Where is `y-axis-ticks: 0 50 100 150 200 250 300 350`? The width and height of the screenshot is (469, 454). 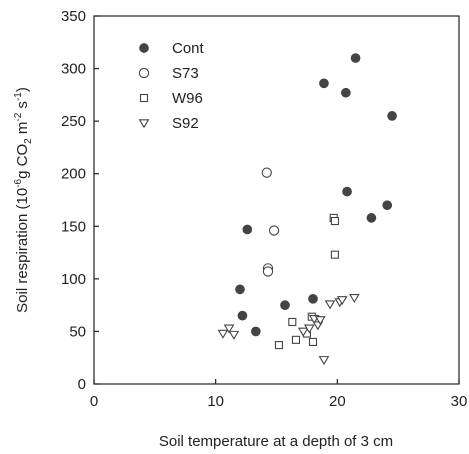
y-axis-ticks: 0 50 100 150 200 250 300 350 is located at coordinates (80, 200).